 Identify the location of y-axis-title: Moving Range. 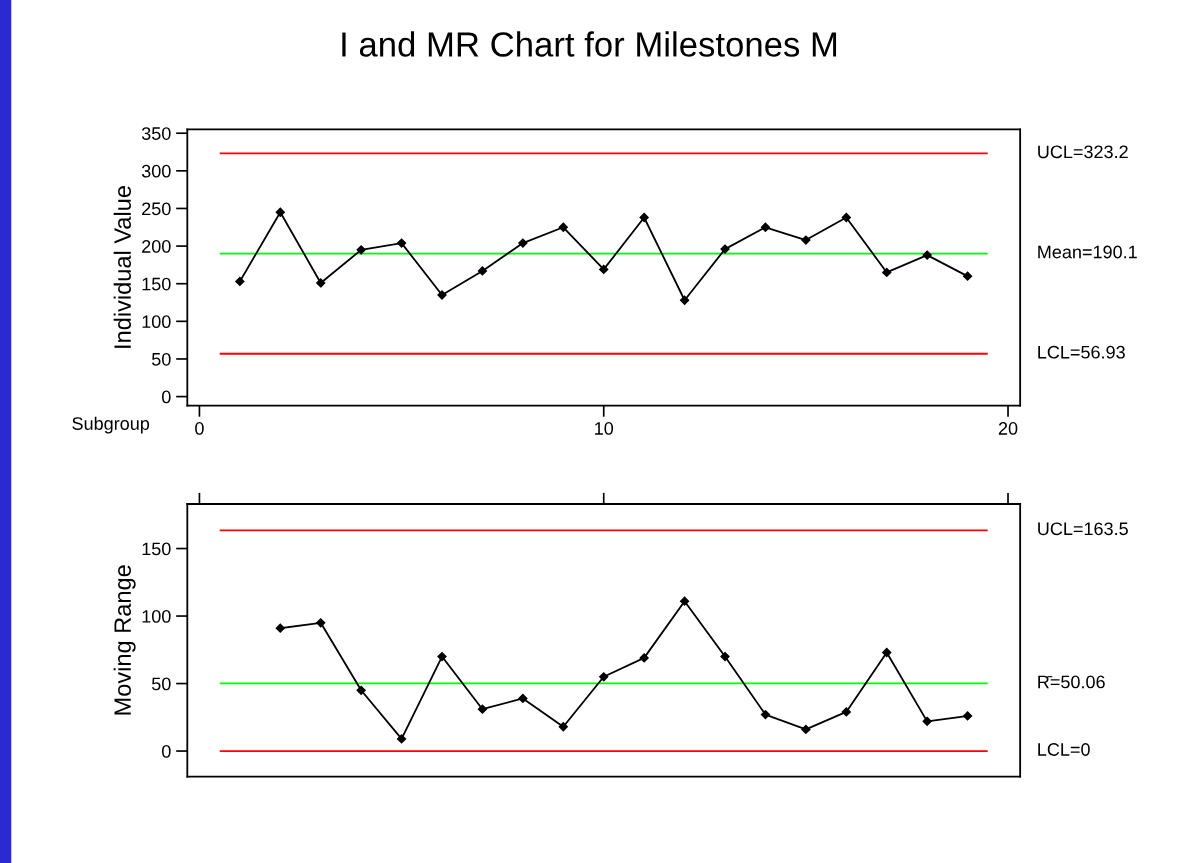
(124, 640).